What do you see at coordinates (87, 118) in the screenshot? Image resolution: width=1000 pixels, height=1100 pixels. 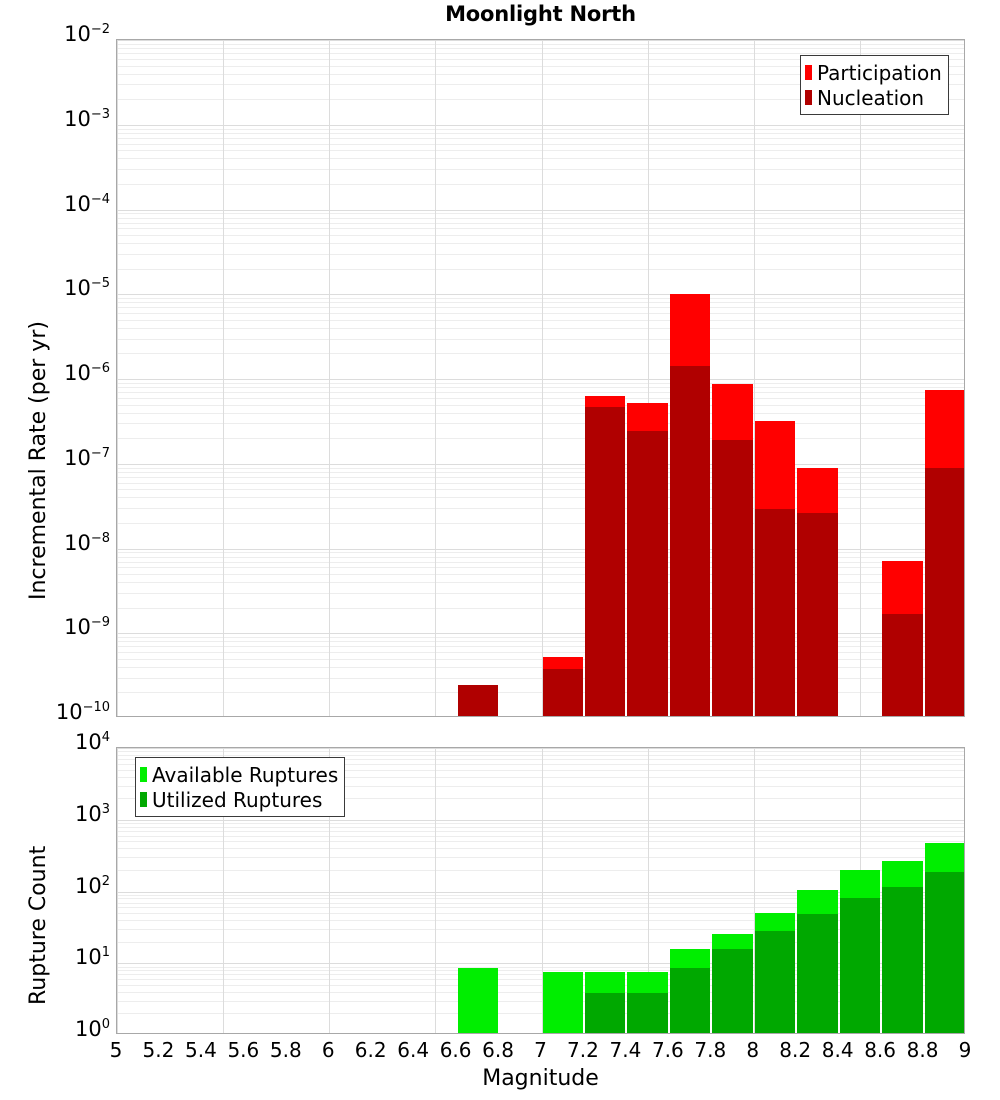 I see `y-tick-label: 10⁻³` at bounding box center [87, 118].